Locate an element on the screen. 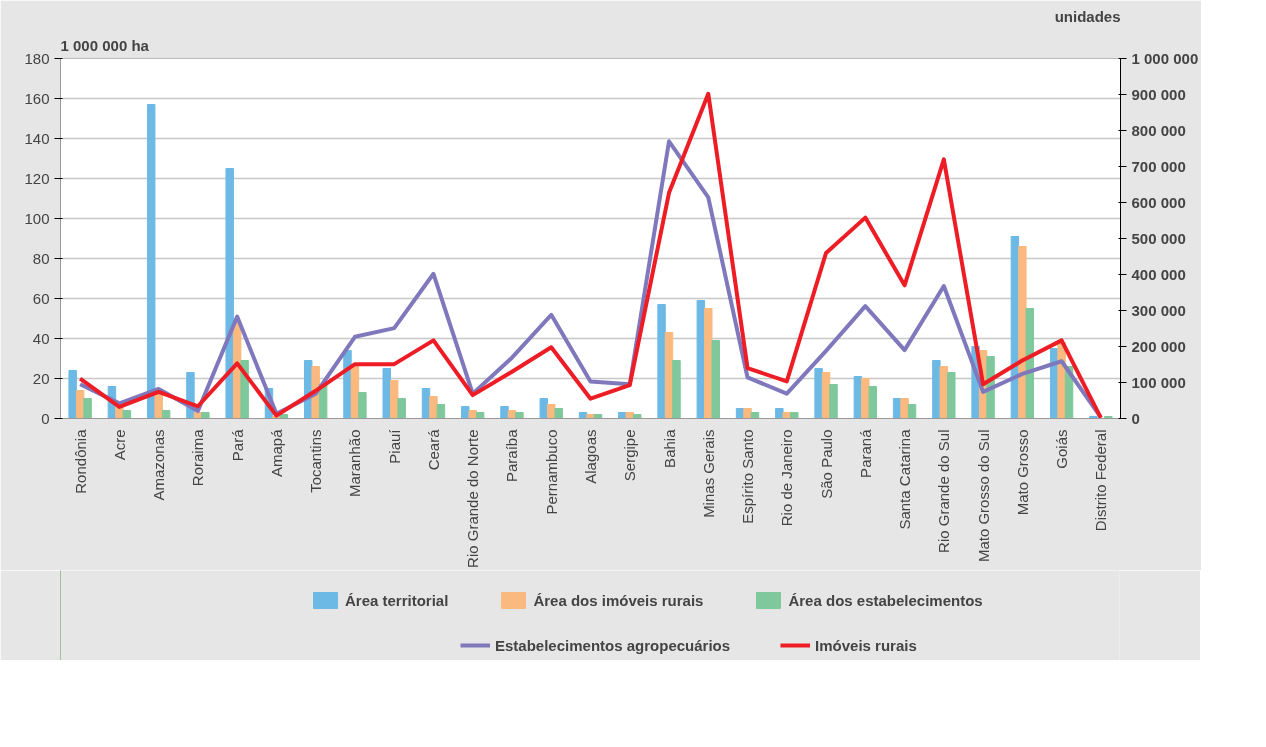 The image size is (1266, 747). x-tick-label: Roraima is located at coordinates (198, 457).